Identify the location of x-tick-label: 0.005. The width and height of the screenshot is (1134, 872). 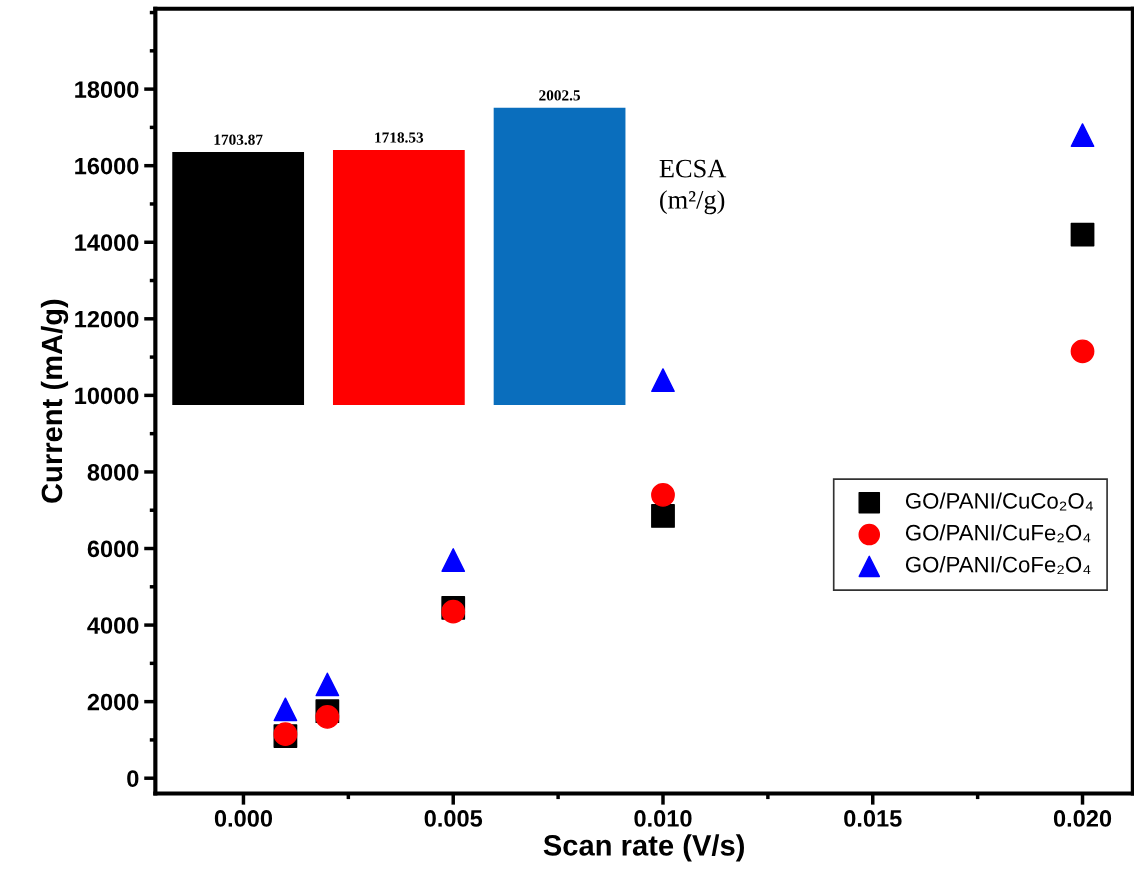
(453, 818).